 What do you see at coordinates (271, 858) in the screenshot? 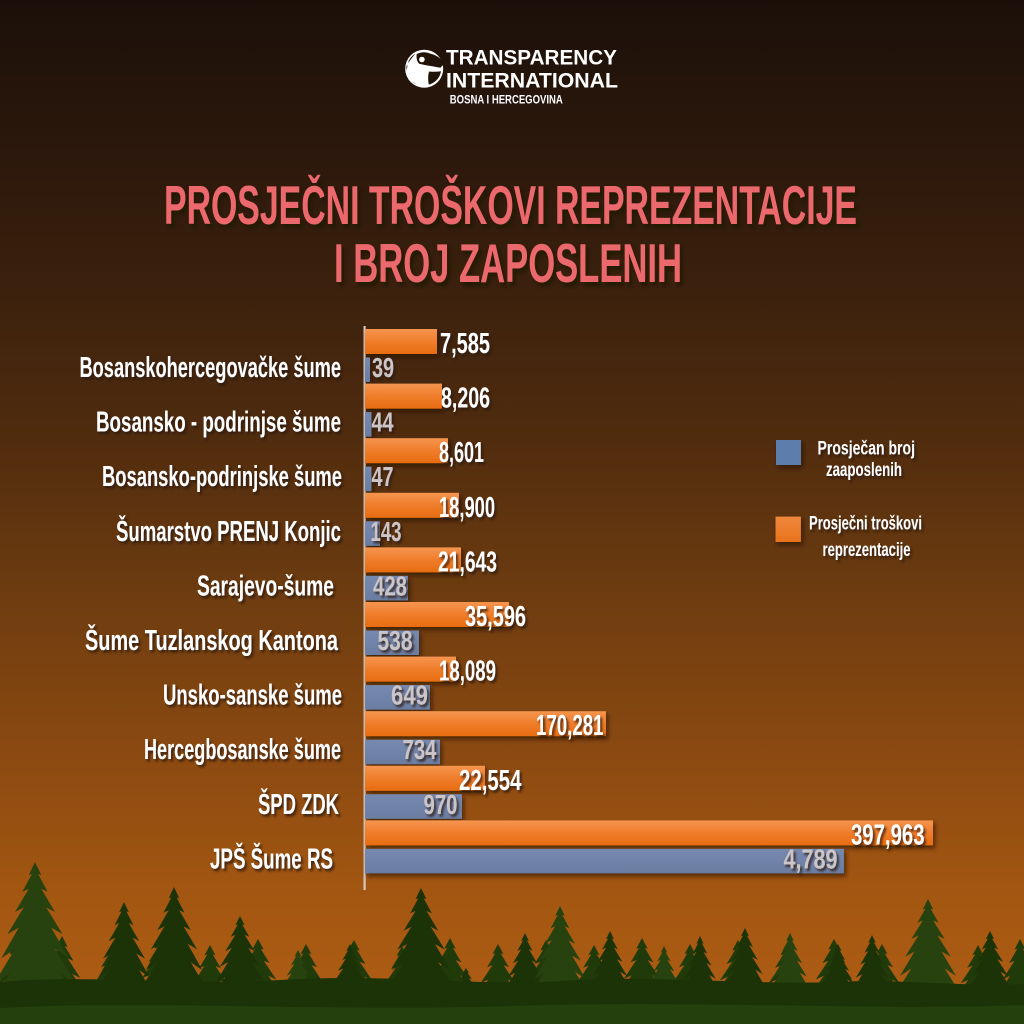
I see `svg-text: JPŠ Šume RS` at bounding box center [271, 858].